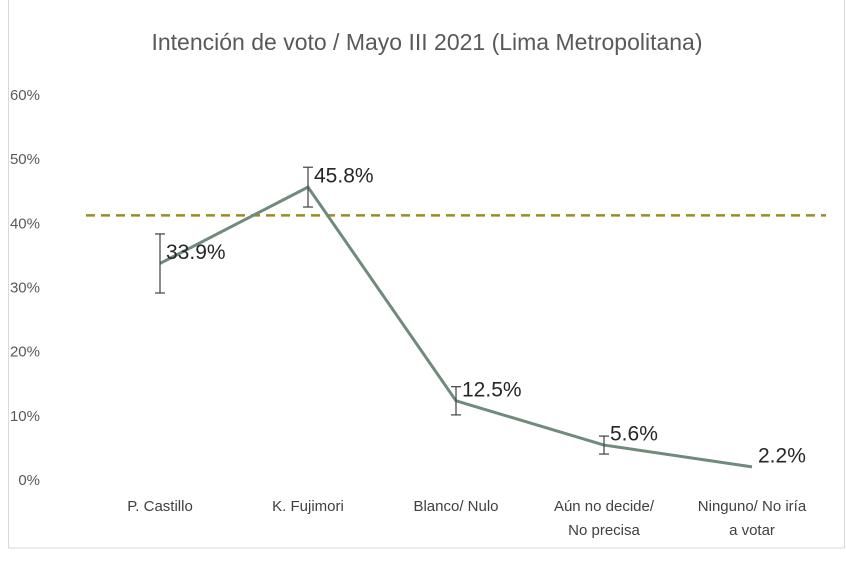 The height and width of the screenshot is (562, 846). What do you see at coordinates (344, 176) in the screenshot?
I see `data-label: 45.8%` at bounding box center [344, 176].